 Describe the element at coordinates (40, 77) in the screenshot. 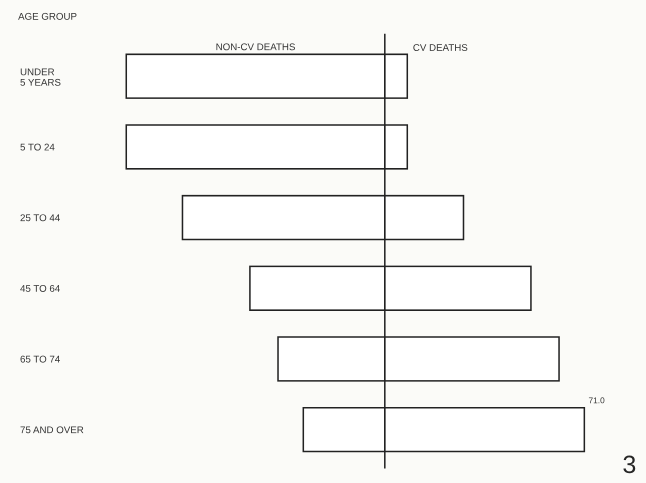

I see `y-tick-label: UNDER 5 YEARS` at that location.